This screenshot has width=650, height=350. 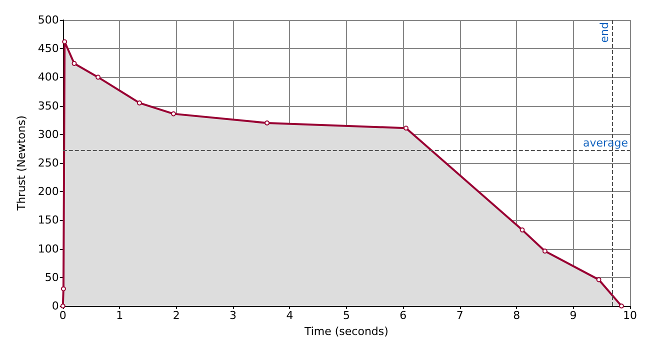 I want to click on y-tick-label: 450, so click(x=48, y=49).